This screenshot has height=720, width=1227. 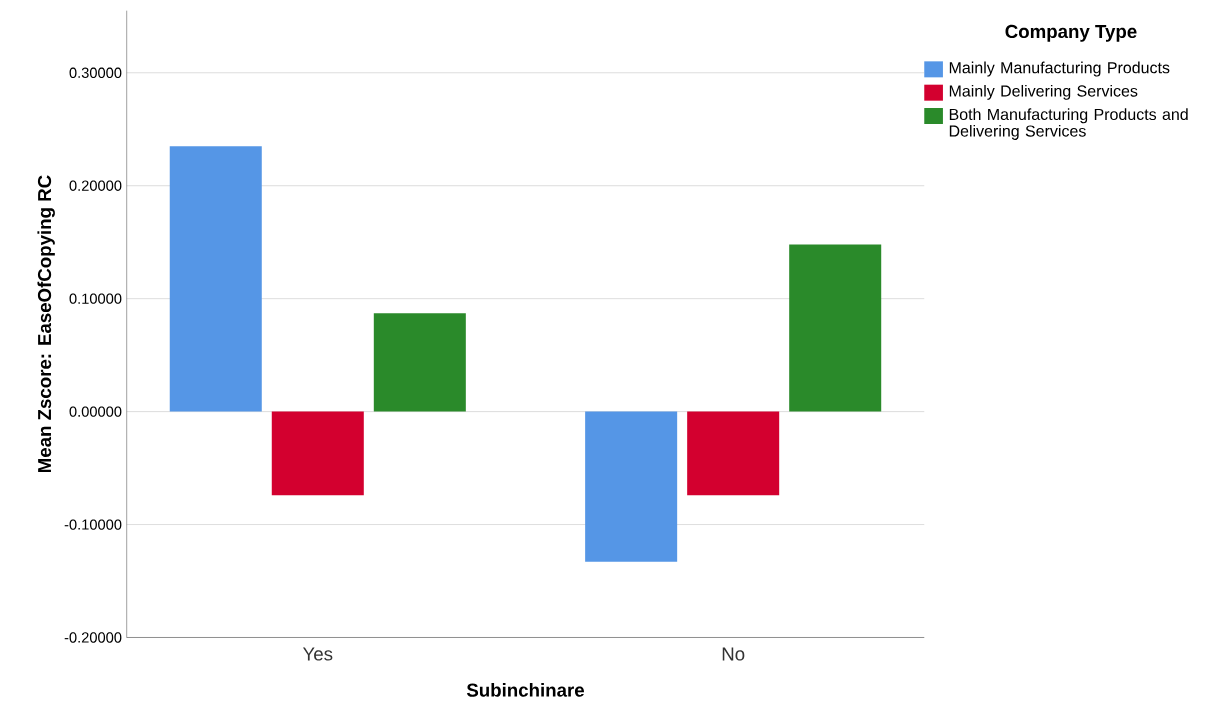 I want to click on legend-label: Both Manufacturing Products and Delivering Services, so click(x=1068, y=124).